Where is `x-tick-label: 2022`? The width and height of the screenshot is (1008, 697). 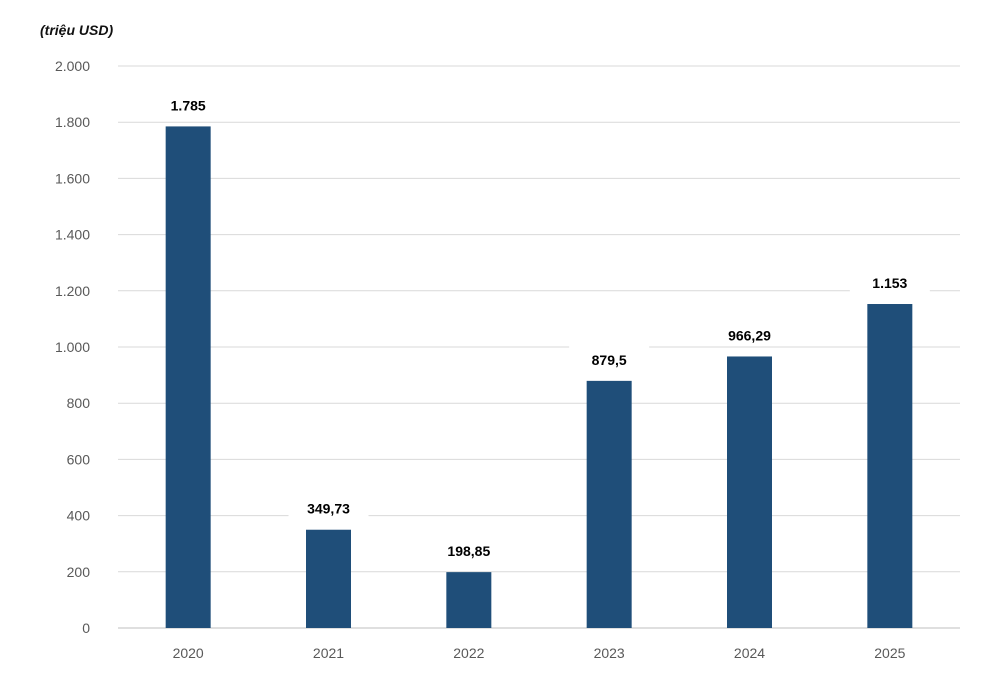 x-tick-label: 2022 is located at coordinates (468, 653).